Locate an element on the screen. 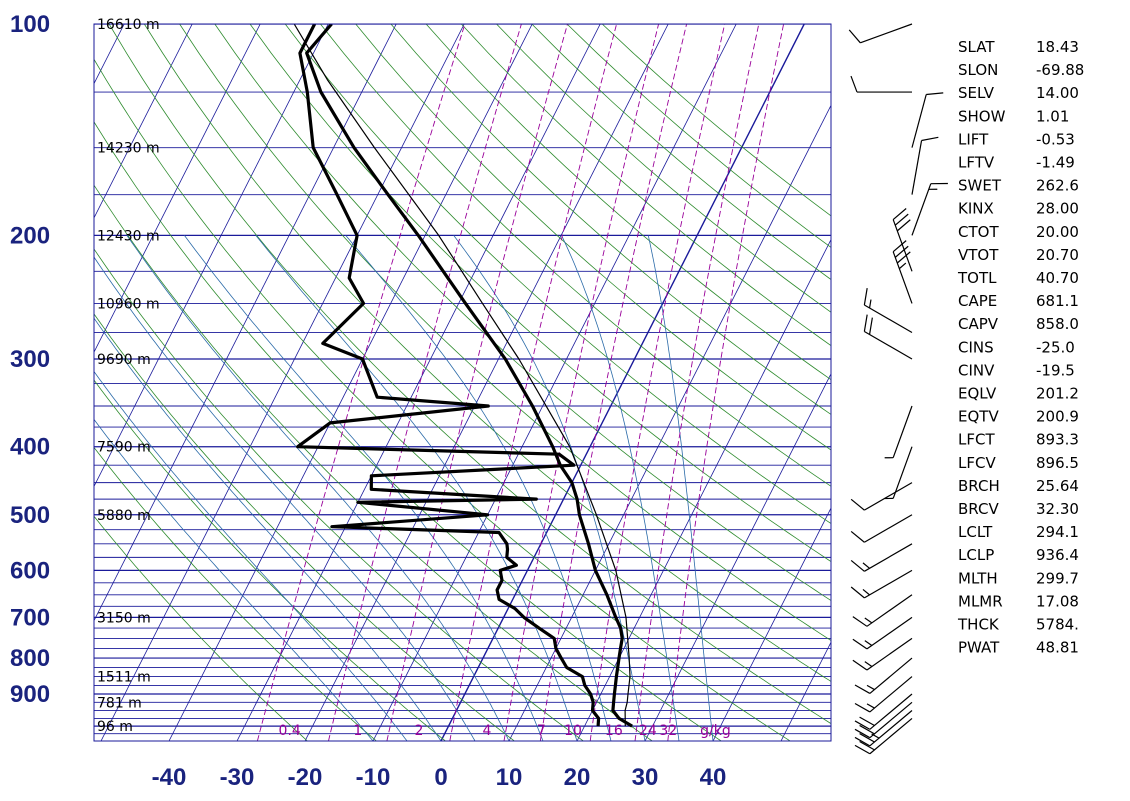 This screenshot has height=801, width=1130. stat-value: -1.49 is located at coordinates (1055, 163).